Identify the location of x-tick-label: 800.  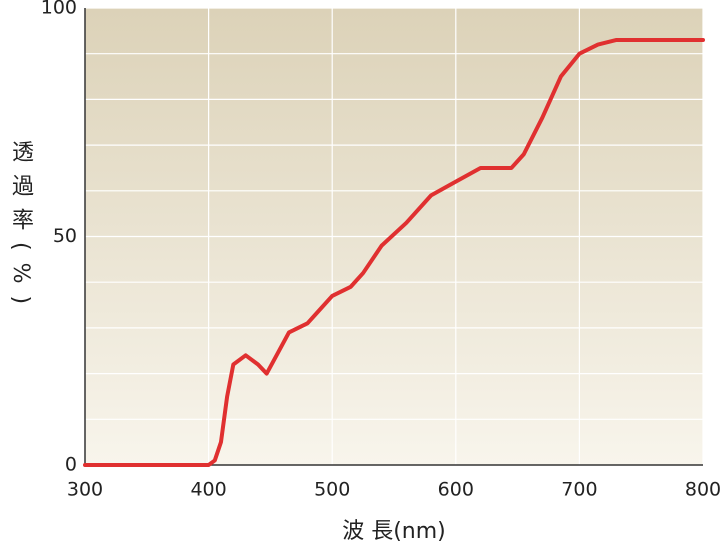
(703, 490).